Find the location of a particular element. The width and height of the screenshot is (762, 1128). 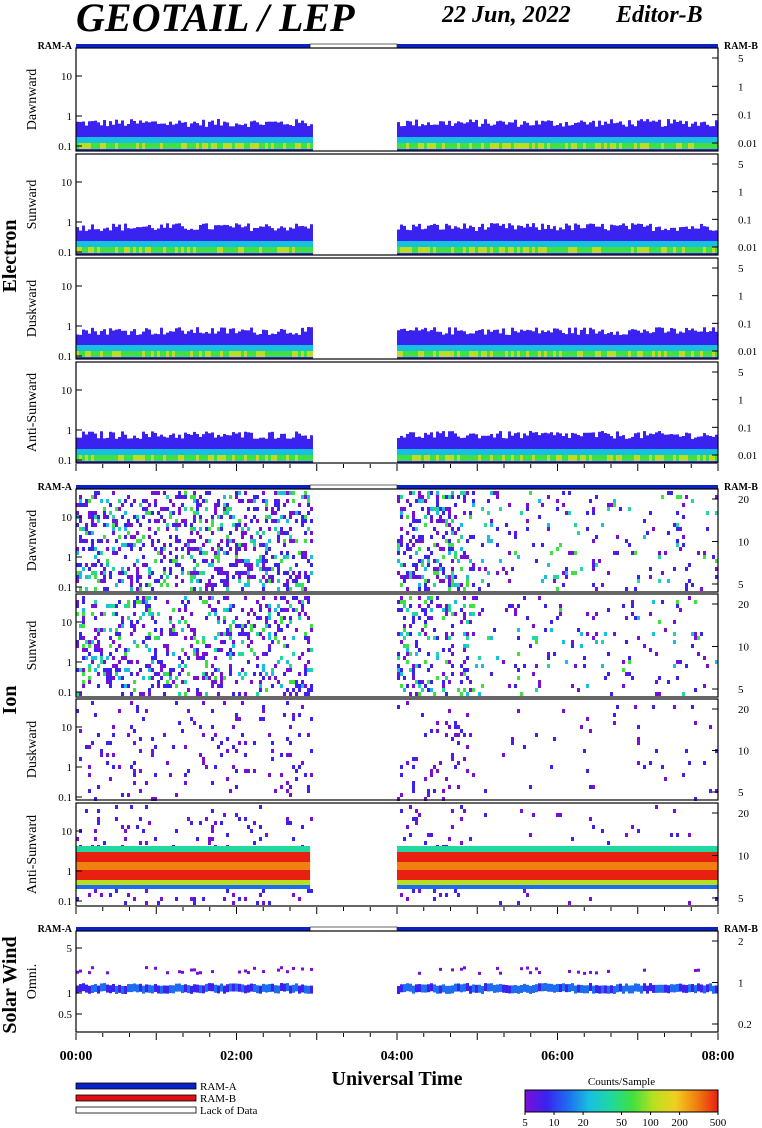

heatmap-band is located at coordinates (557, 849).